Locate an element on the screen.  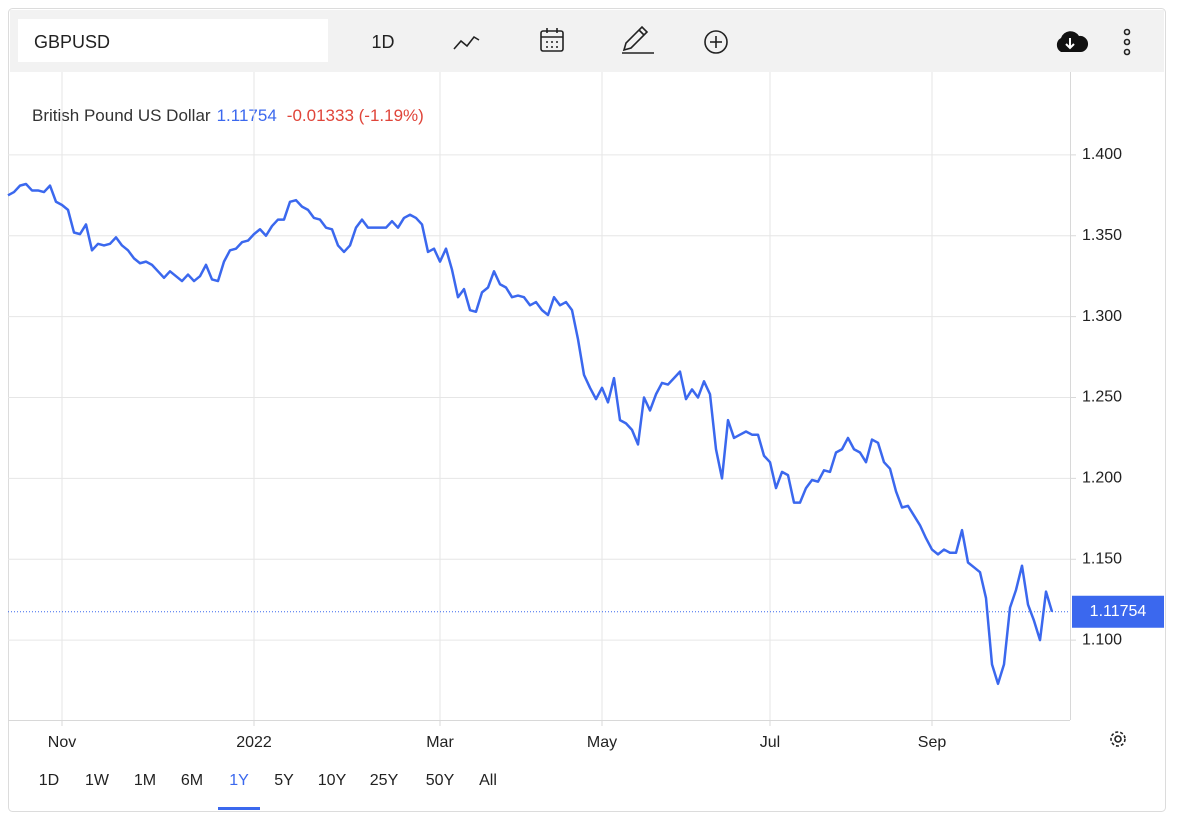
interval-button: 1D is located at coordinates (382, 42).